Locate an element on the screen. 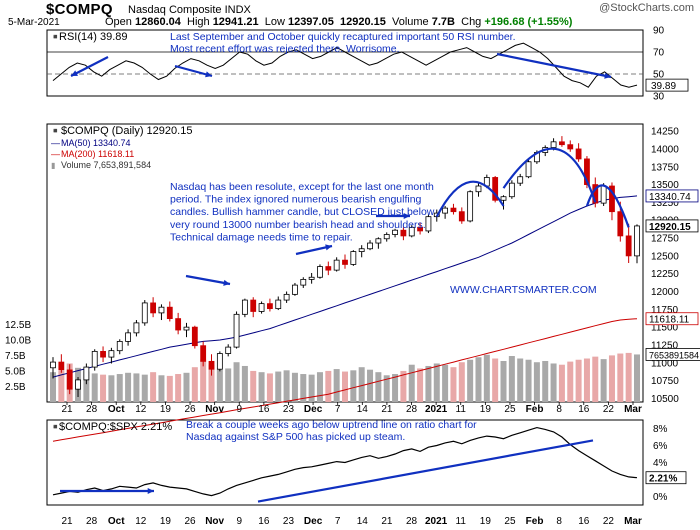 The height and width of the screenshot is (530, 700). rsi-legend: RSI(14) 39.89 is located at coordinates (93, 37).